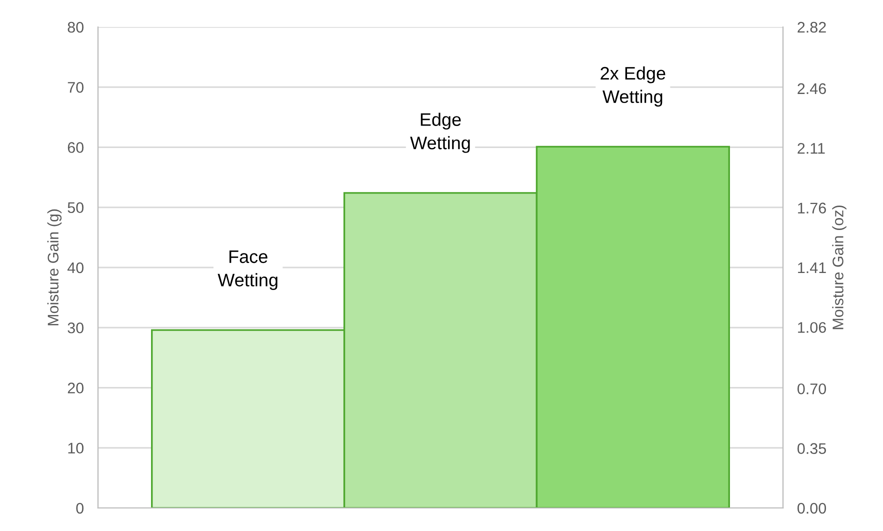 The image size is (883, 531). I want to click on x-tick-label: Face Wetting, so click(248, 270).